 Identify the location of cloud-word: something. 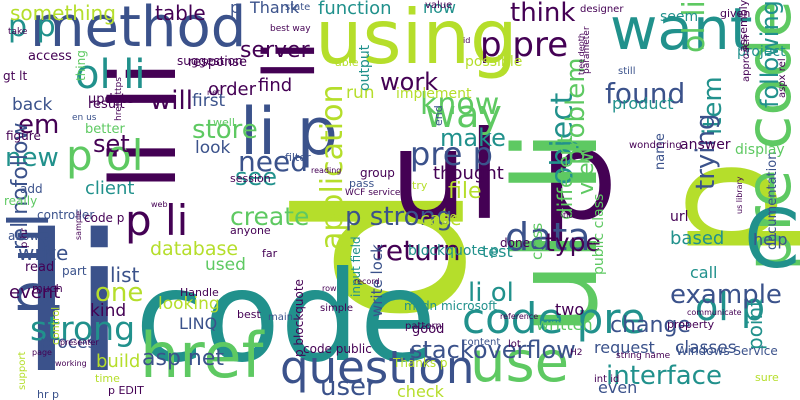
(63, 13).